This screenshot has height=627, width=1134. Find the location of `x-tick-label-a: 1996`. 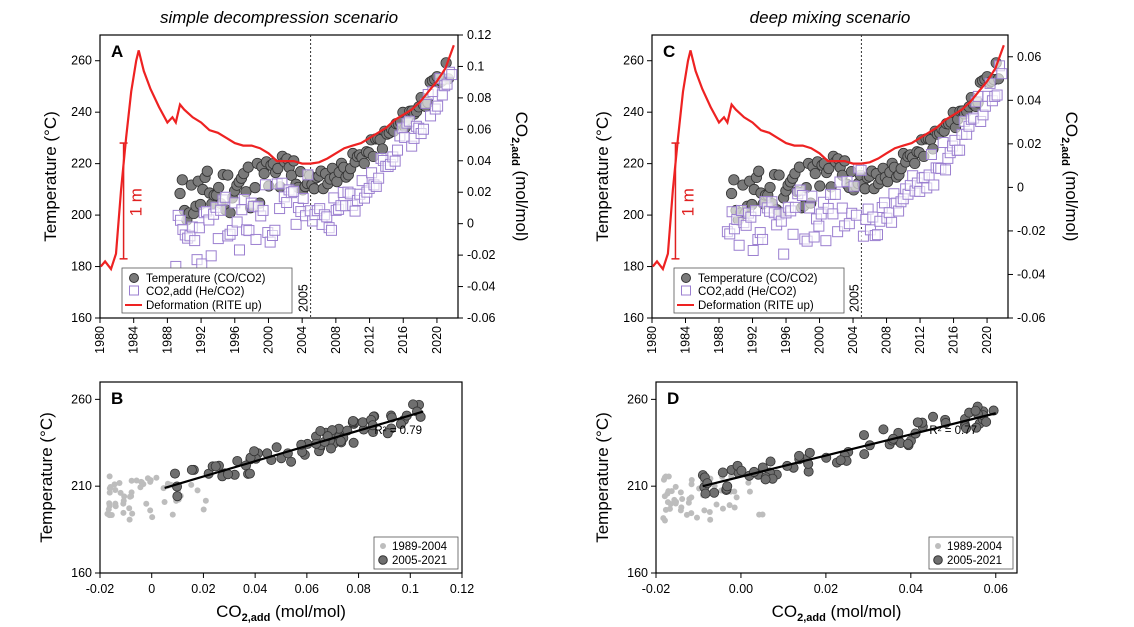

x-tick-label-a: 1996 is located at coordinates (235, 340).